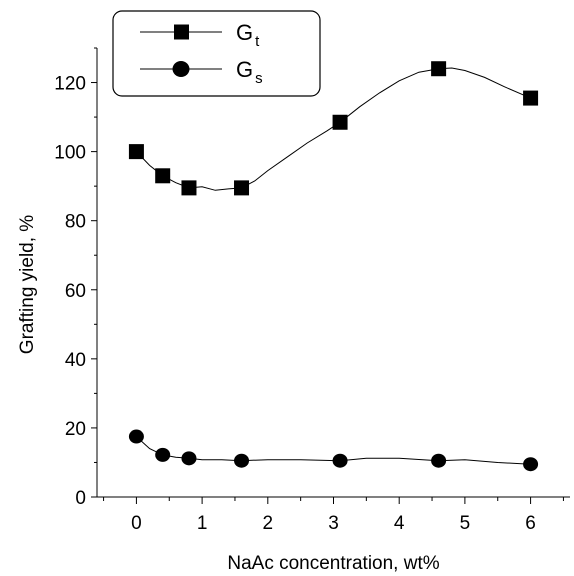 Image resolution: width=574 pixels, height=576 pixels. Describe the element at coordinates (465, 523) in the screenshot. I see `x-tick-label: 5` at that location.